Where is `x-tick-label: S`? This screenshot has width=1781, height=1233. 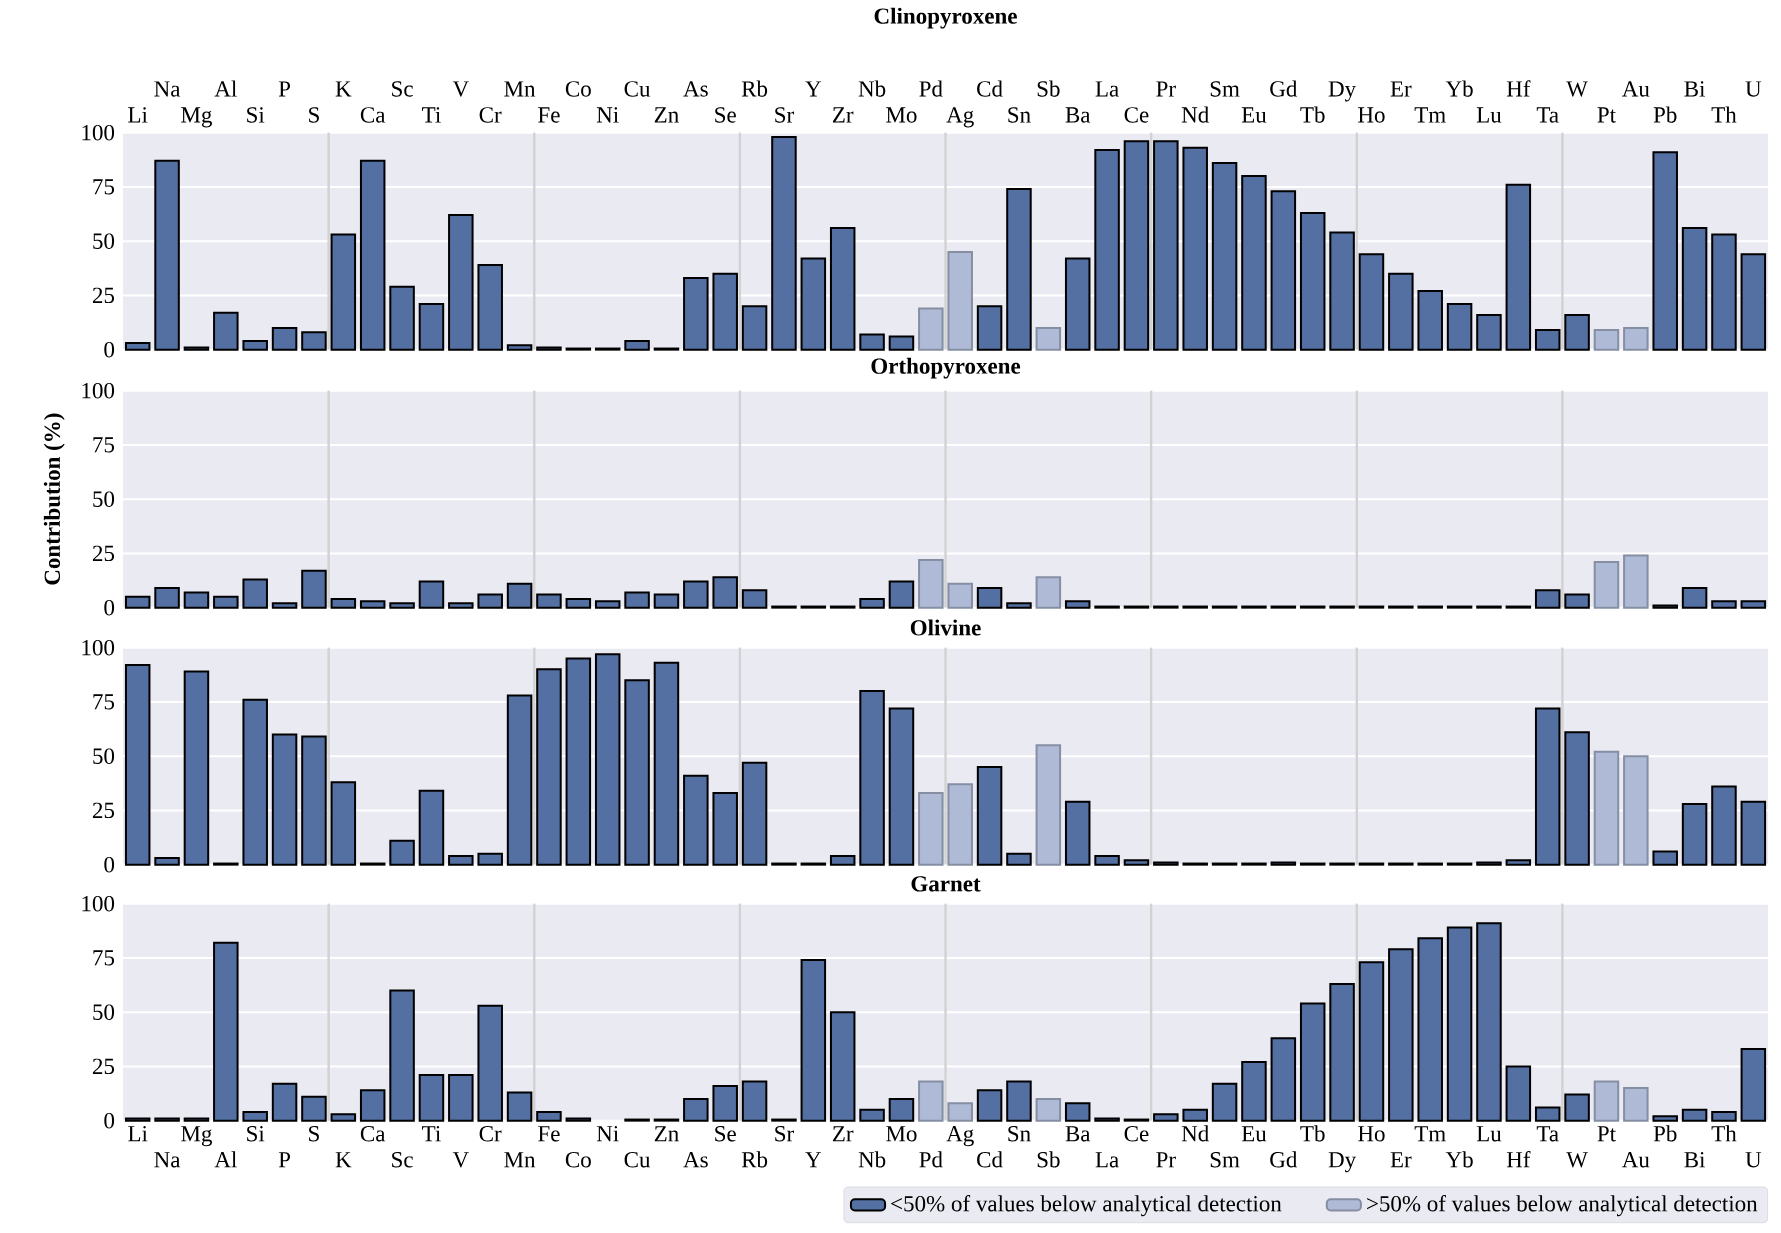
x-tick-label: S is located at coordinates (314, 115).